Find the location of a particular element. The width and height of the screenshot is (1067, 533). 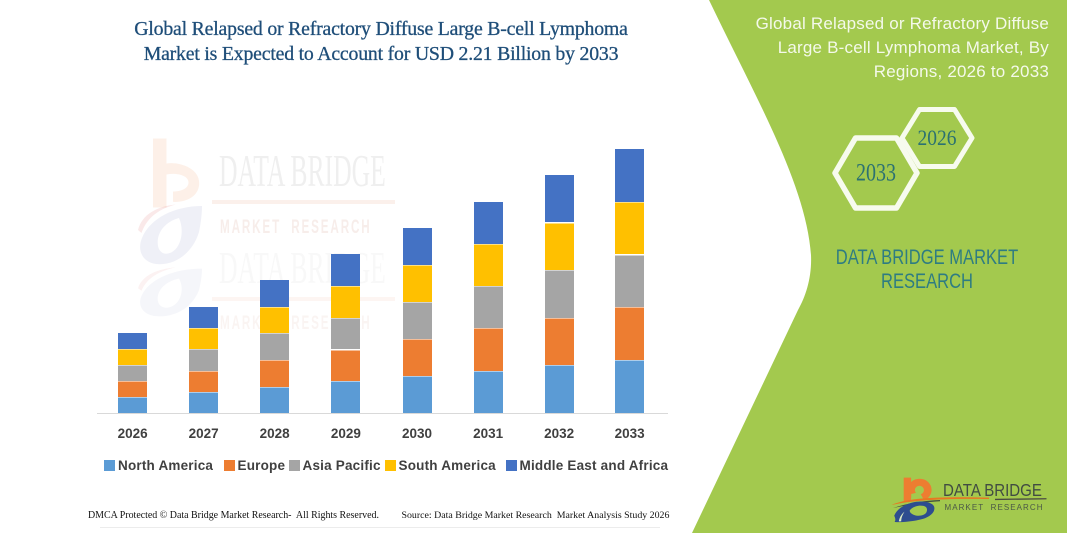

svg-text: 2026 is located at coordinates (937, 137).